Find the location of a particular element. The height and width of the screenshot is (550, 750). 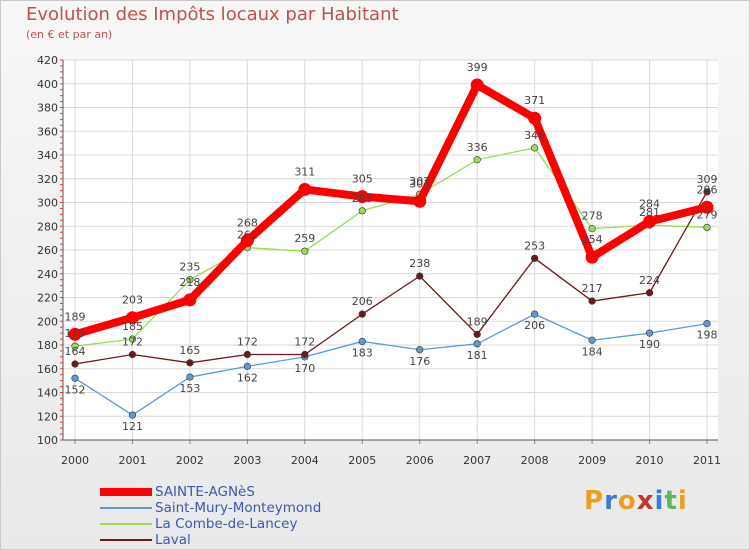

data-label: 206 is located at coordinates (362, 301).